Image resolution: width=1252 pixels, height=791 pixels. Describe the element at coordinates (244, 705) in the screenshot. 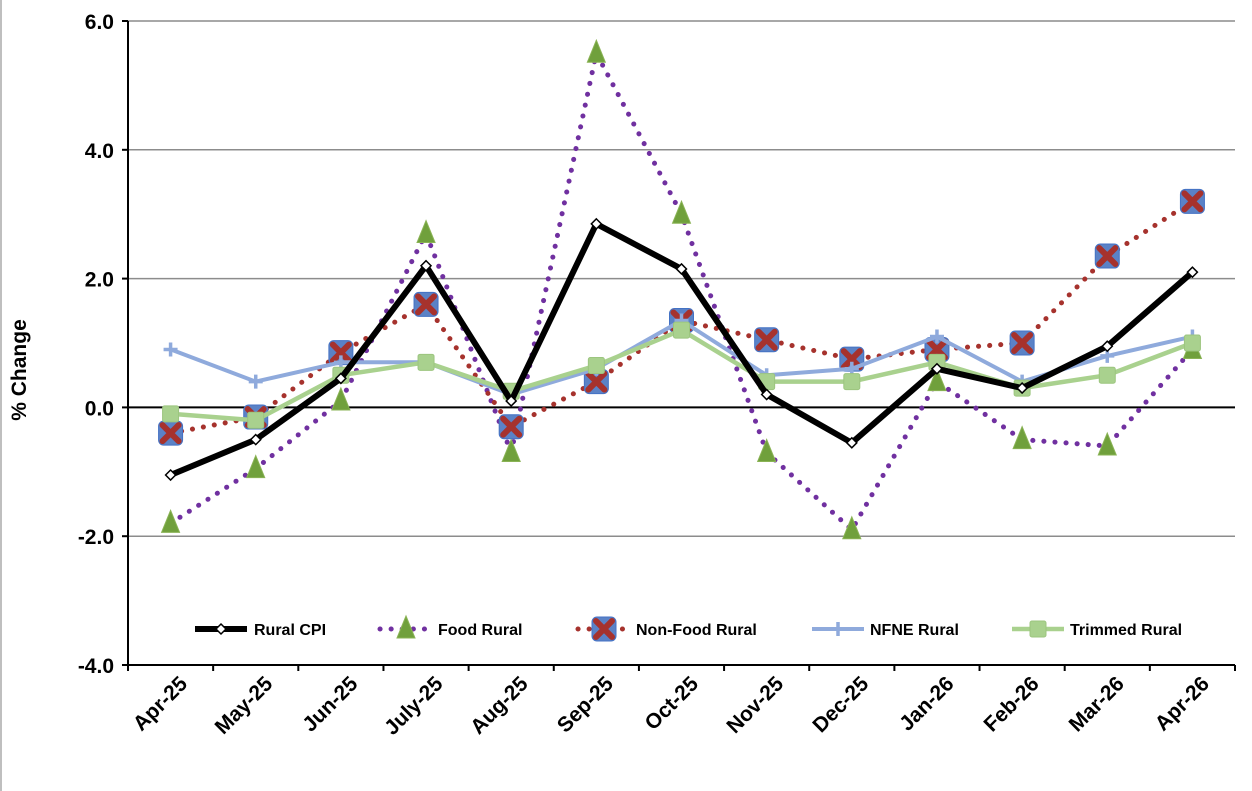

I see `x-tick-label: May-25` at that location.